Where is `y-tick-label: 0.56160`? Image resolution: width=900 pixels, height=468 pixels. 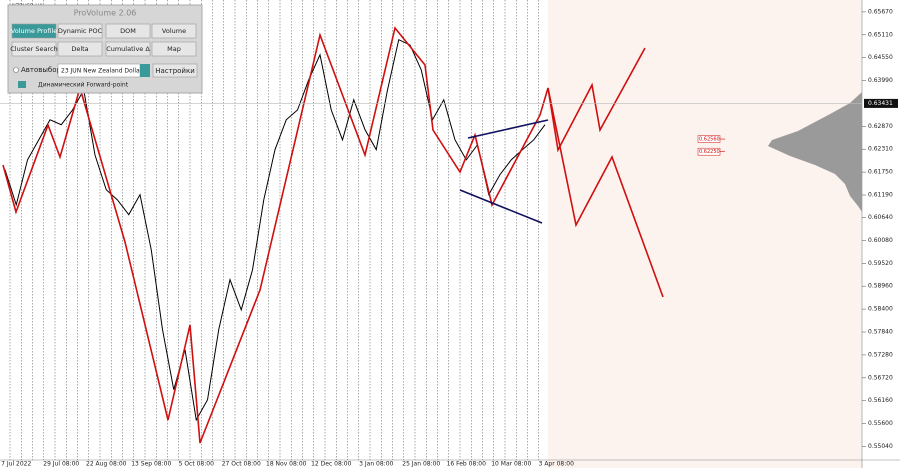 y-tick-label: 0.56160 is located at coordinates (880, 400).